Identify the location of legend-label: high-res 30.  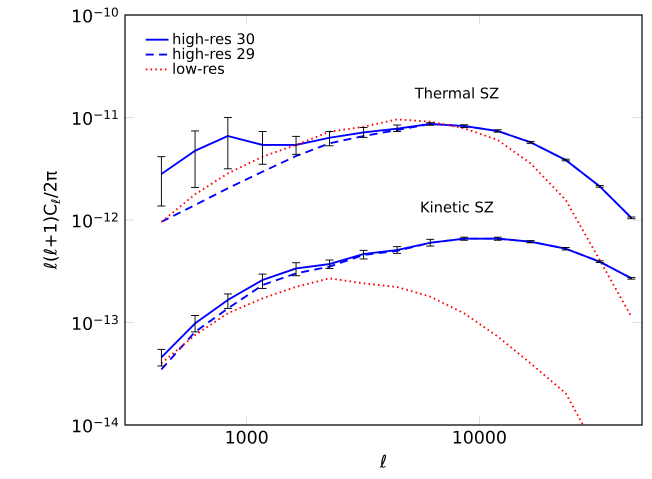
(213, 40).